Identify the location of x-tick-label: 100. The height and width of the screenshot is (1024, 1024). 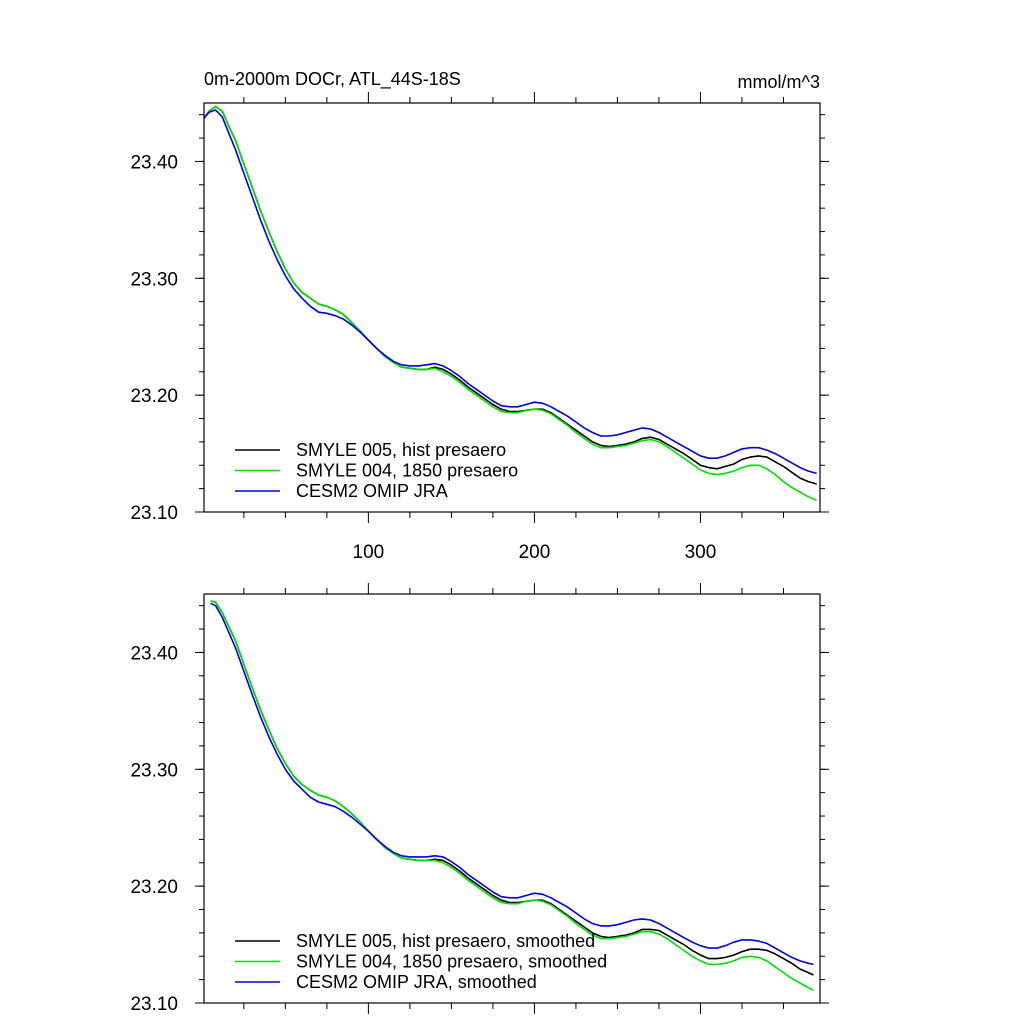
(369, 552).